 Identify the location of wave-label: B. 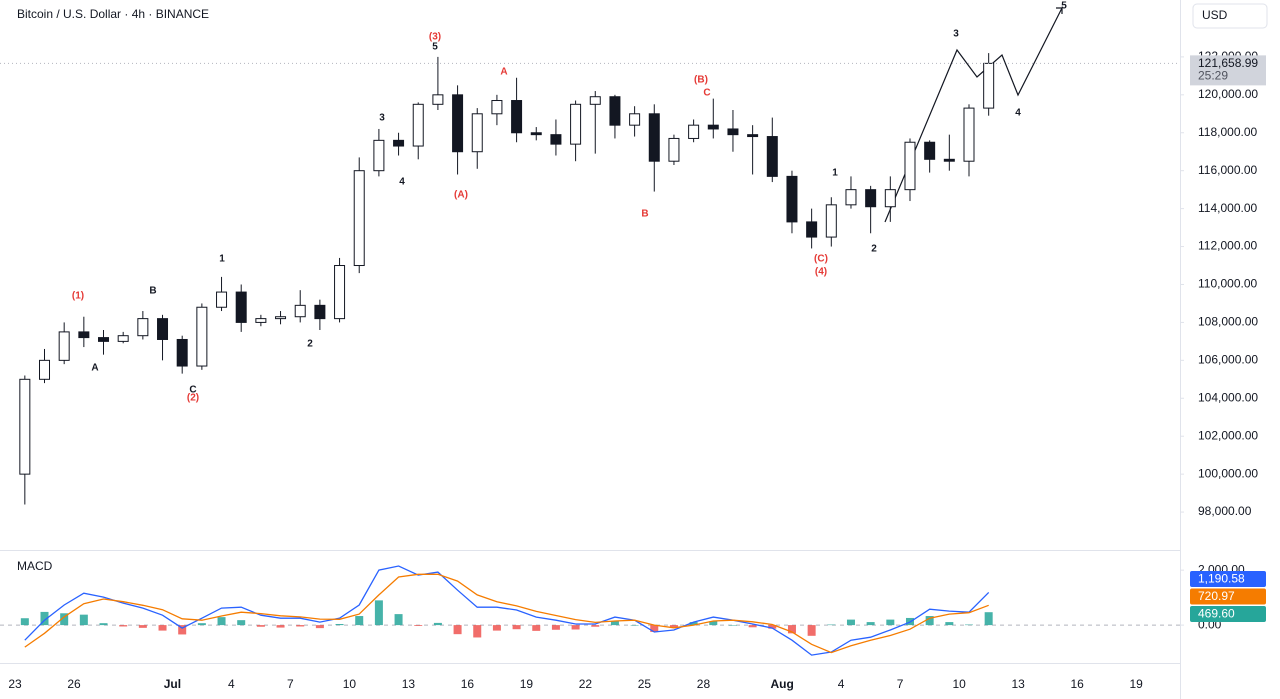
(644, 214).